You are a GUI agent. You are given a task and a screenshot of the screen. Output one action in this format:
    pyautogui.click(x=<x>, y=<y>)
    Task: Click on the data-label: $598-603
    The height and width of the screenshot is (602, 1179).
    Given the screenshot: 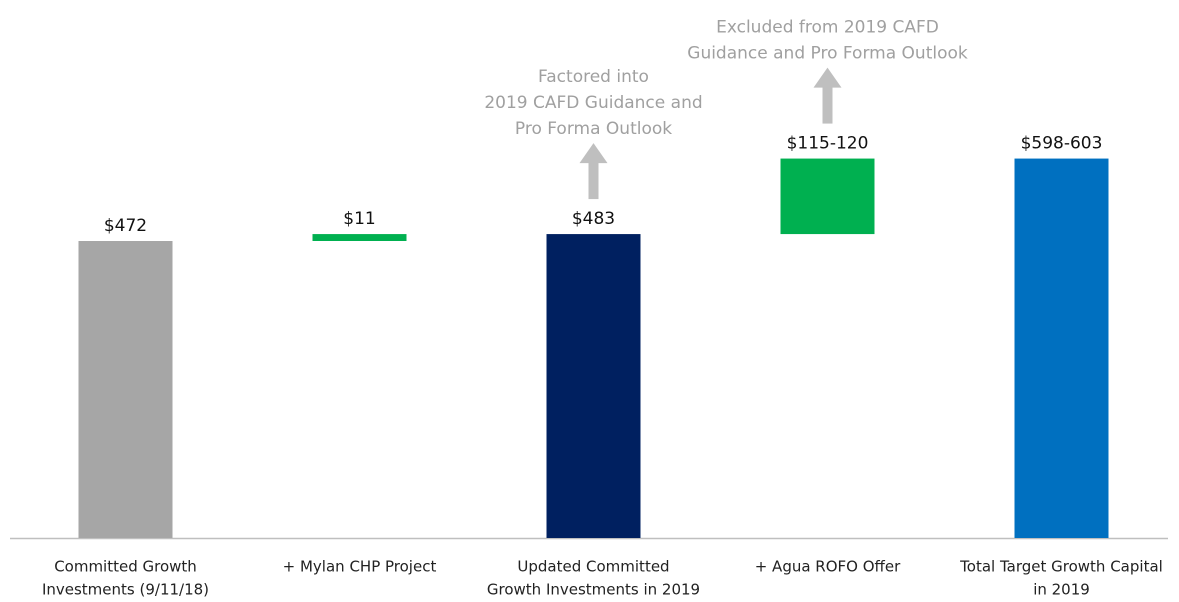 What is the action you would take?
    pyautogui.click(x=1062, y=144)
    